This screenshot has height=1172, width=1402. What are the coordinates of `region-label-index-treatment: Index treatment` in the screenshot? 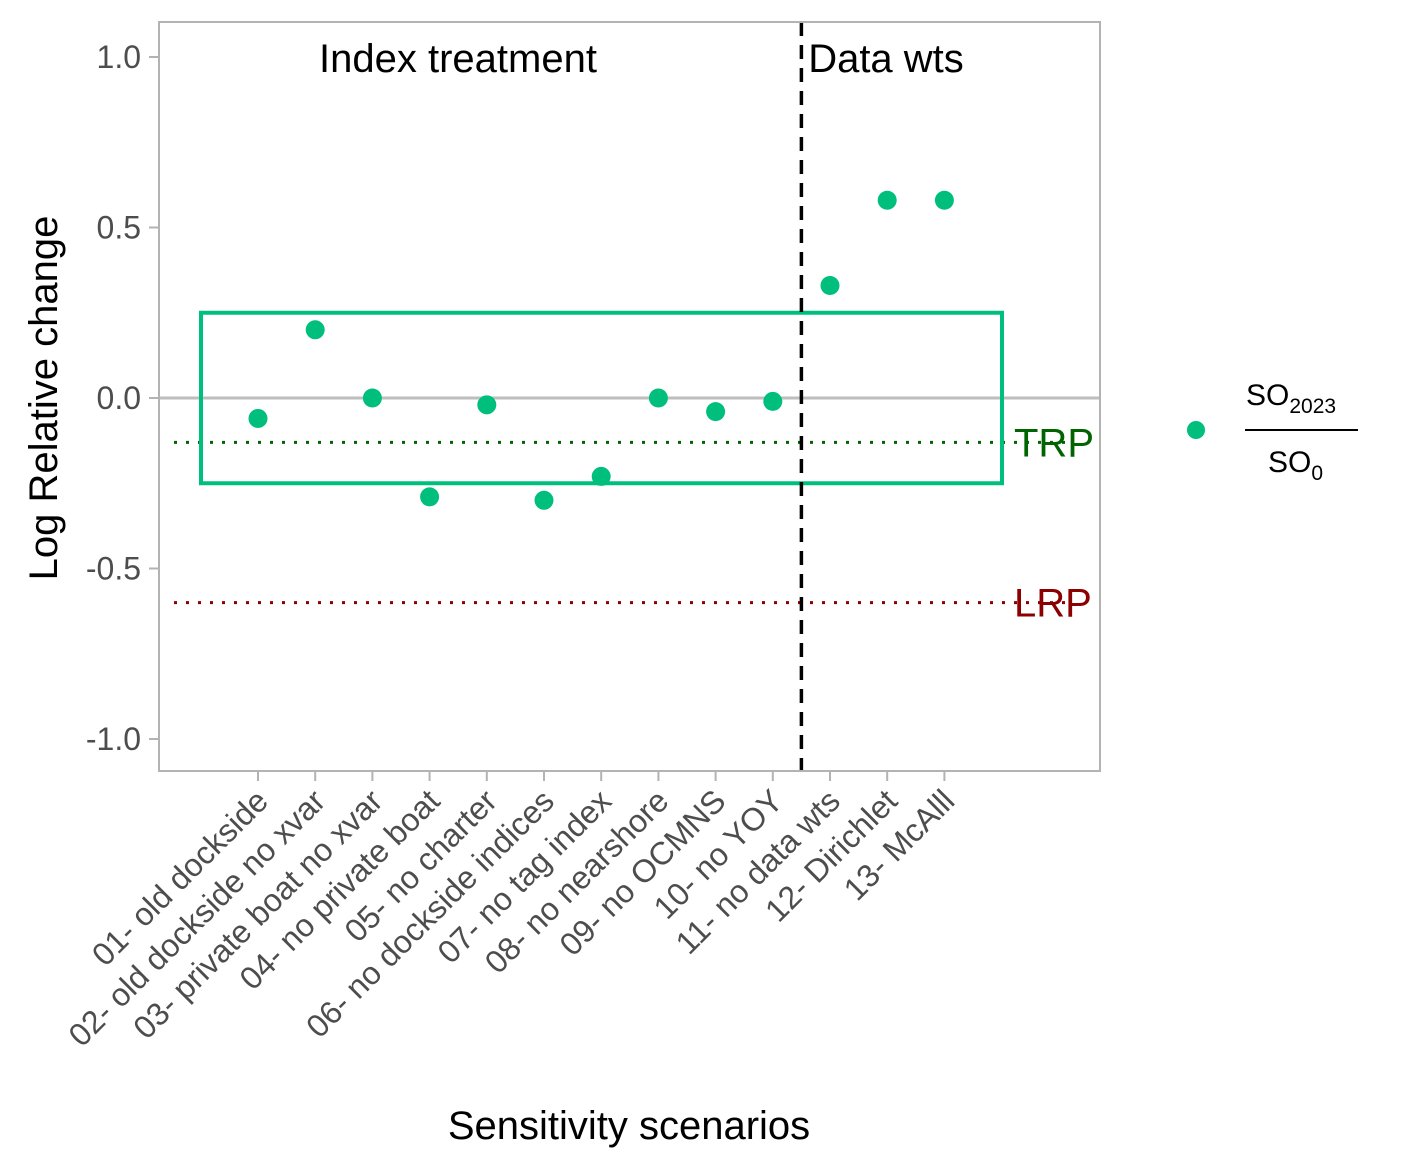 It's located at (458, 59).